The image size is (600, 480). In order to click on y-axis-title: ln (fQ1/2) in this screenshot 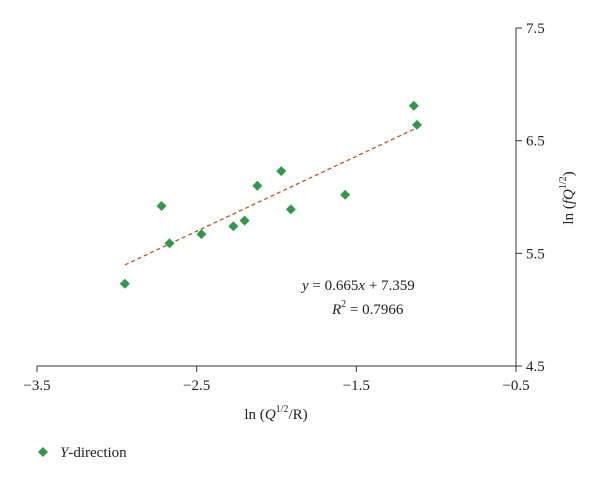, I will do `click(567, 197)`.